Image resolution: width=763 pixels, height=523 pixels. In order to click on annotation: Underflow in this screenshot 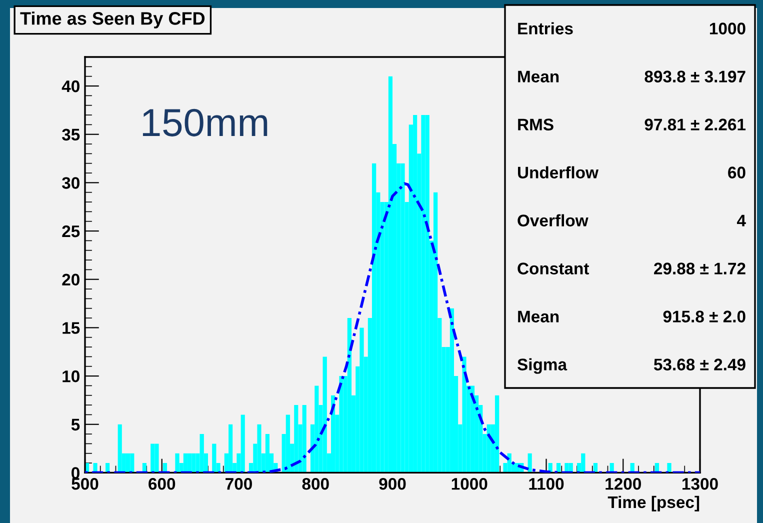, I will do `click(558, 172)`.